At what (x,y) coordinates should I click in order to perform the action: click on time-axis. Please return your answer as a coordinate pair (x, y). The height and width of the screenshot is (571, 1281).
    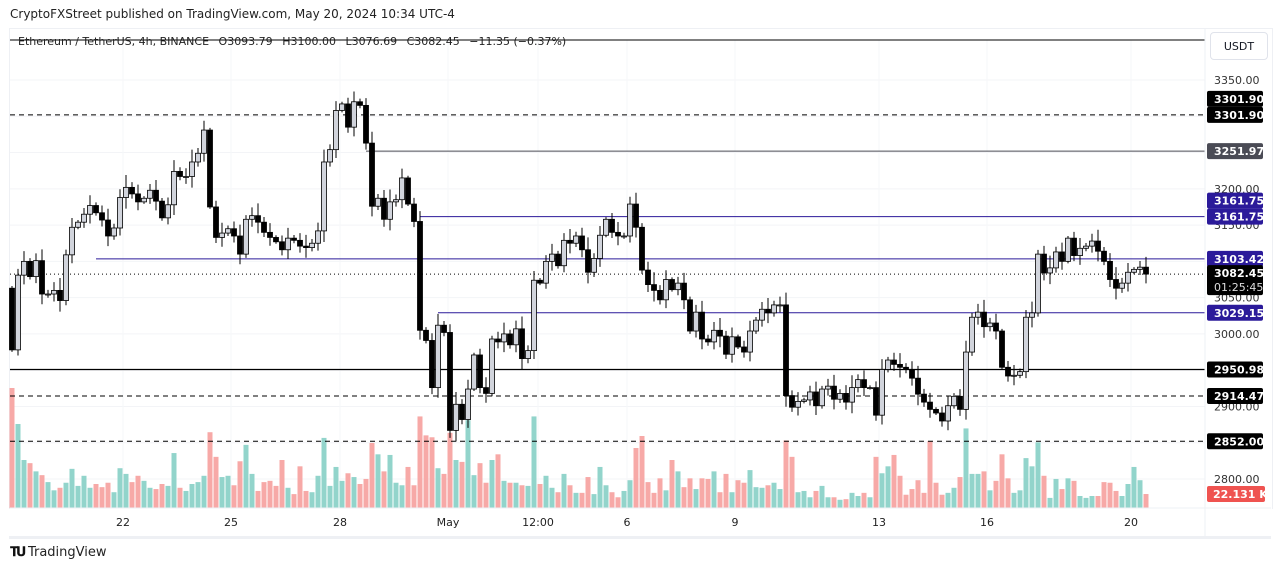
    Looking at the image, I should click on (640, 523).